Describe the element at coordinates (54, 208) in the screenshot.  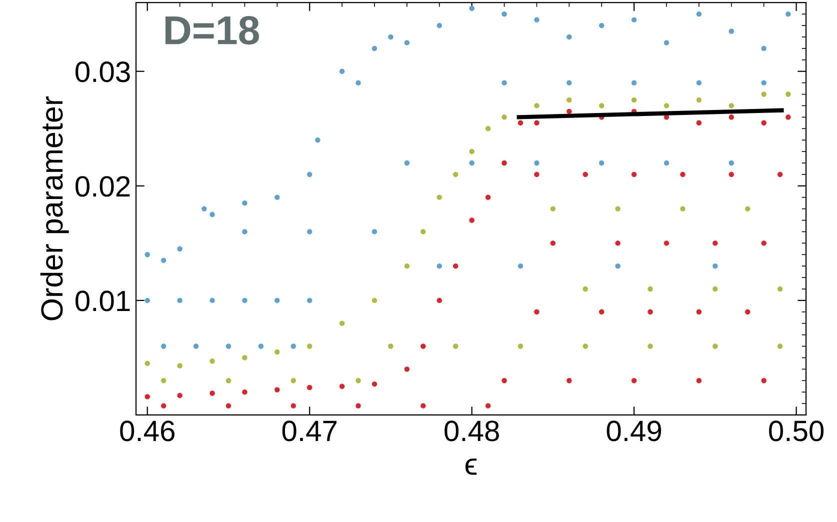
I see `y-axis-title: Order parameter` at that location.